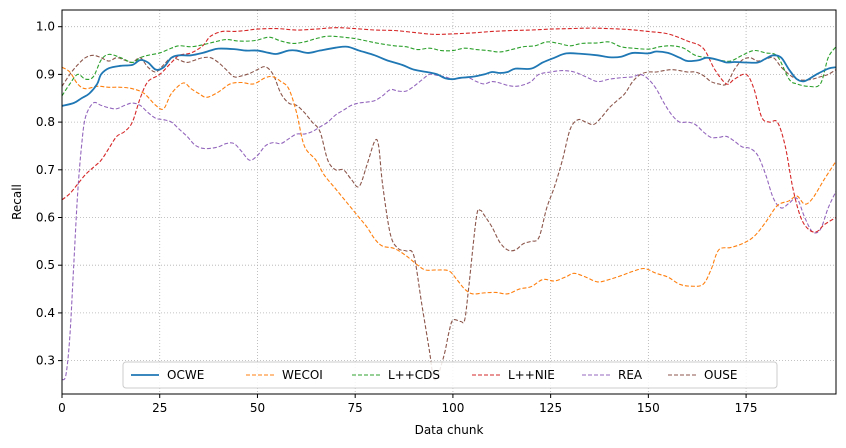 The image size is (846, 448). What do you see at coordinates (720, 375) in the screenshot?
I see `legend-label: OUSE` at bounding box center [720, 375].